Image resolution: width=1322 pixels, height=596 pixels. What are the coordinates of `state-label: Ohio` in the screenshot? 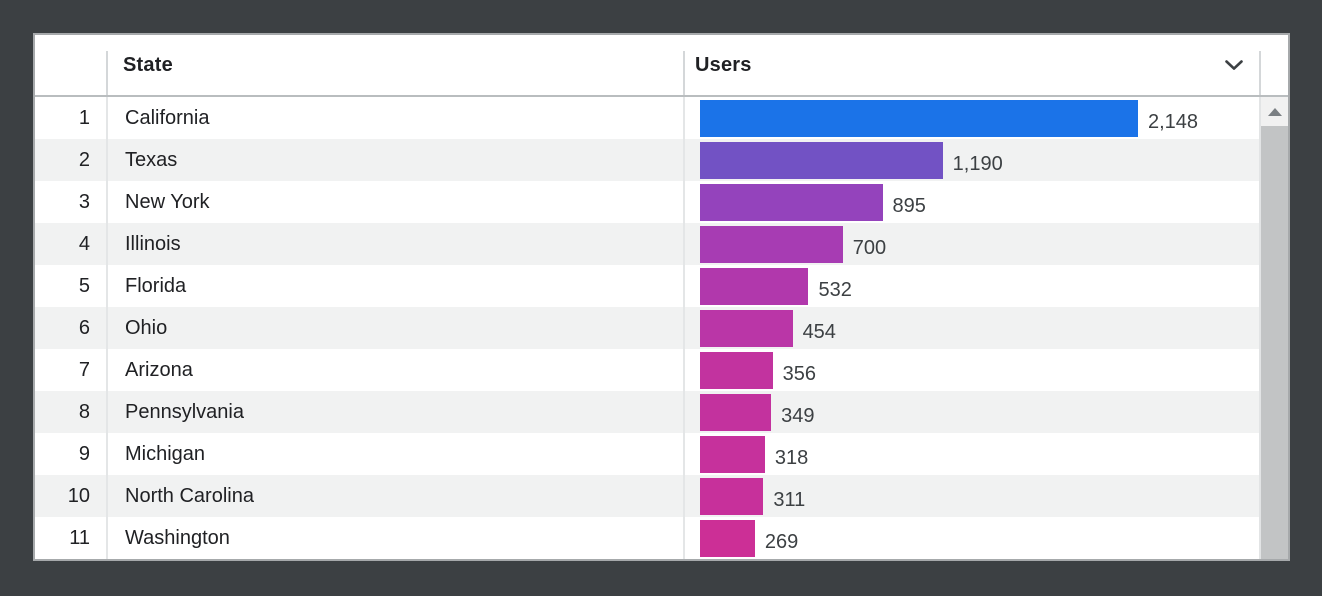 It's located at (146, 327).